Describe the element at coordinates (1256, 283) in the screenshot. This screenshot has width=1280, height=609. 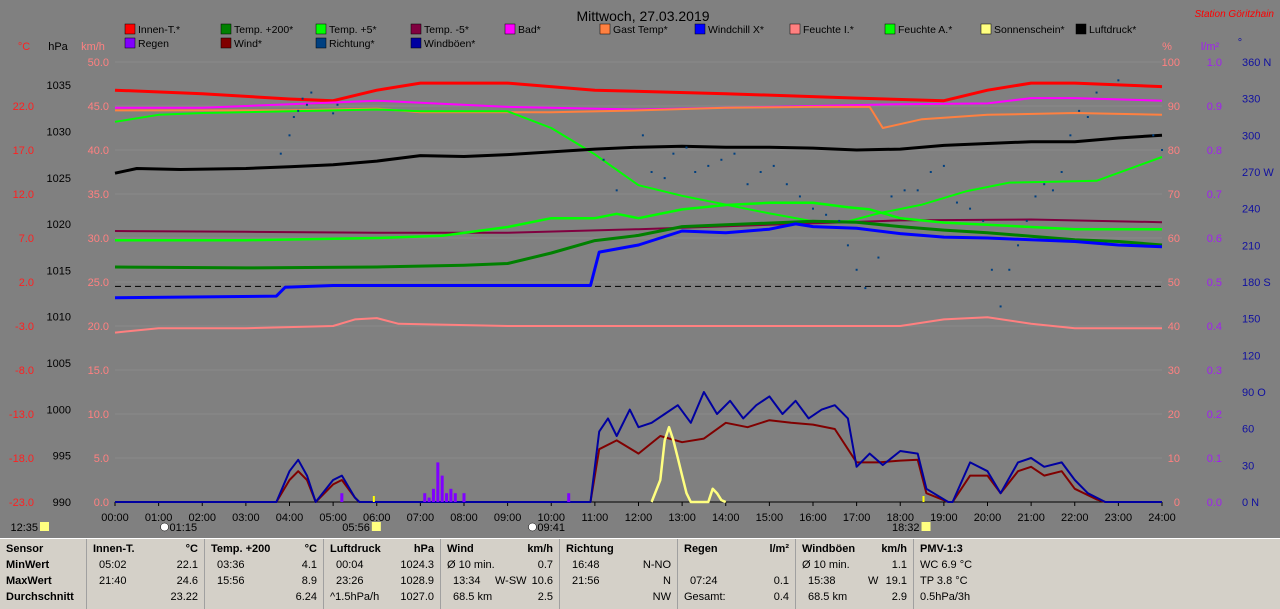
I see `direction-tick: 180 S` at that location.